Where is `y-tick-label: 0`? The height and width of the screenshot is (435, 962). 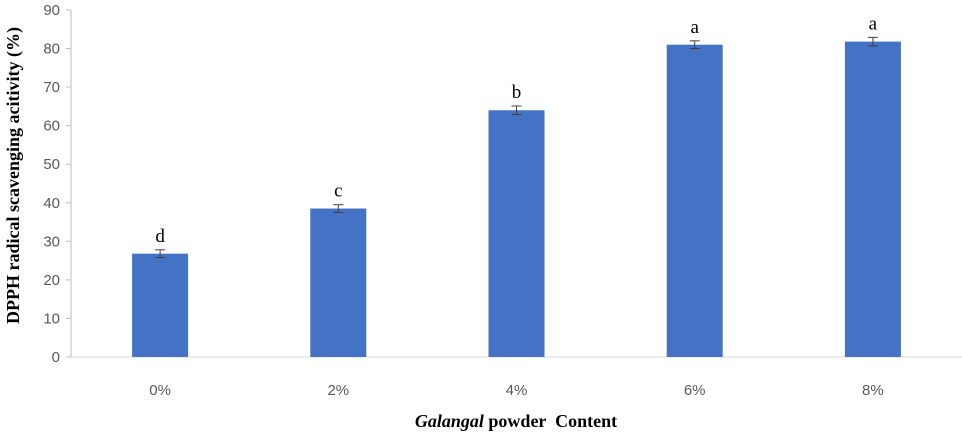 y-tick-label: 0 is located at coordinates (56, 357).